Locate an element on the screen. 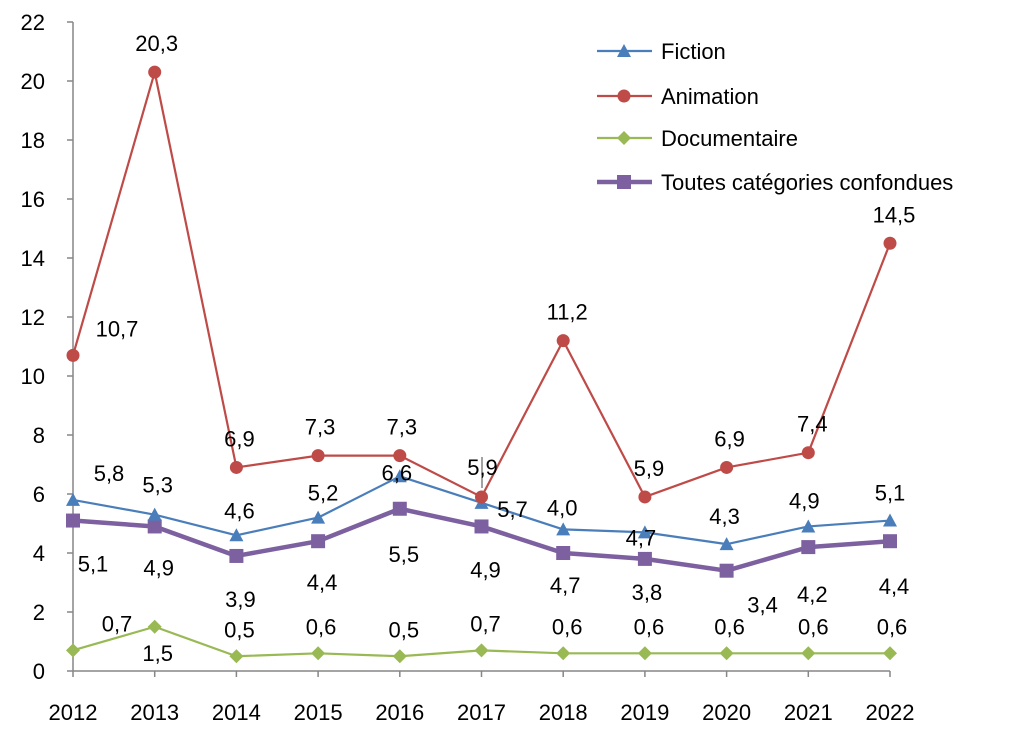 The image size is (1027, 733). data-label: 4,4 is located at coordinates (322, 582).